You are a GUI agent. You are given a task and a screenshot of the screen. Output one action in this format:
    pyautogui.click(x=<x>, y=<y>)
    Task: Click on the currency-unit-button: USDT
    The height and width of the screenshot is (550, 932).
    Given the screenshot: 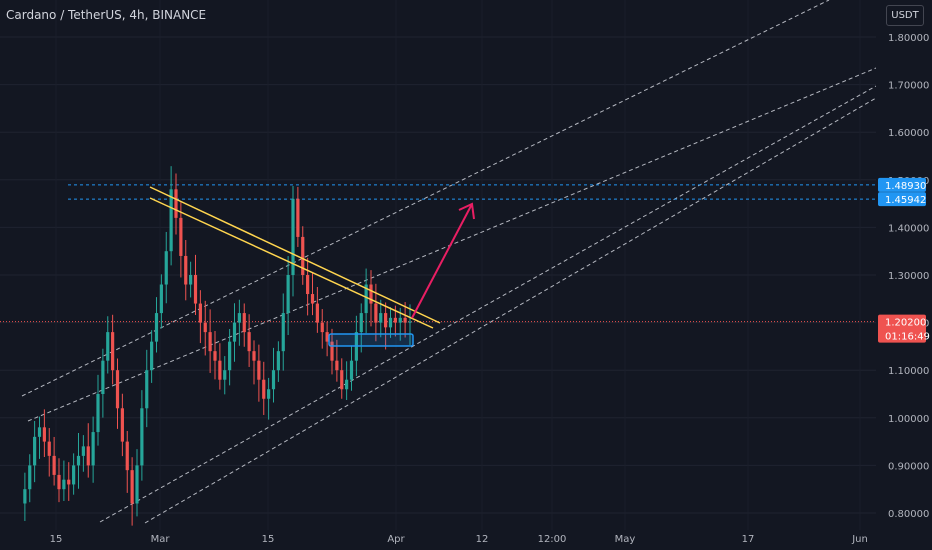 What is the action you would take?
    pyautogui.click(x=905, y=15)
    